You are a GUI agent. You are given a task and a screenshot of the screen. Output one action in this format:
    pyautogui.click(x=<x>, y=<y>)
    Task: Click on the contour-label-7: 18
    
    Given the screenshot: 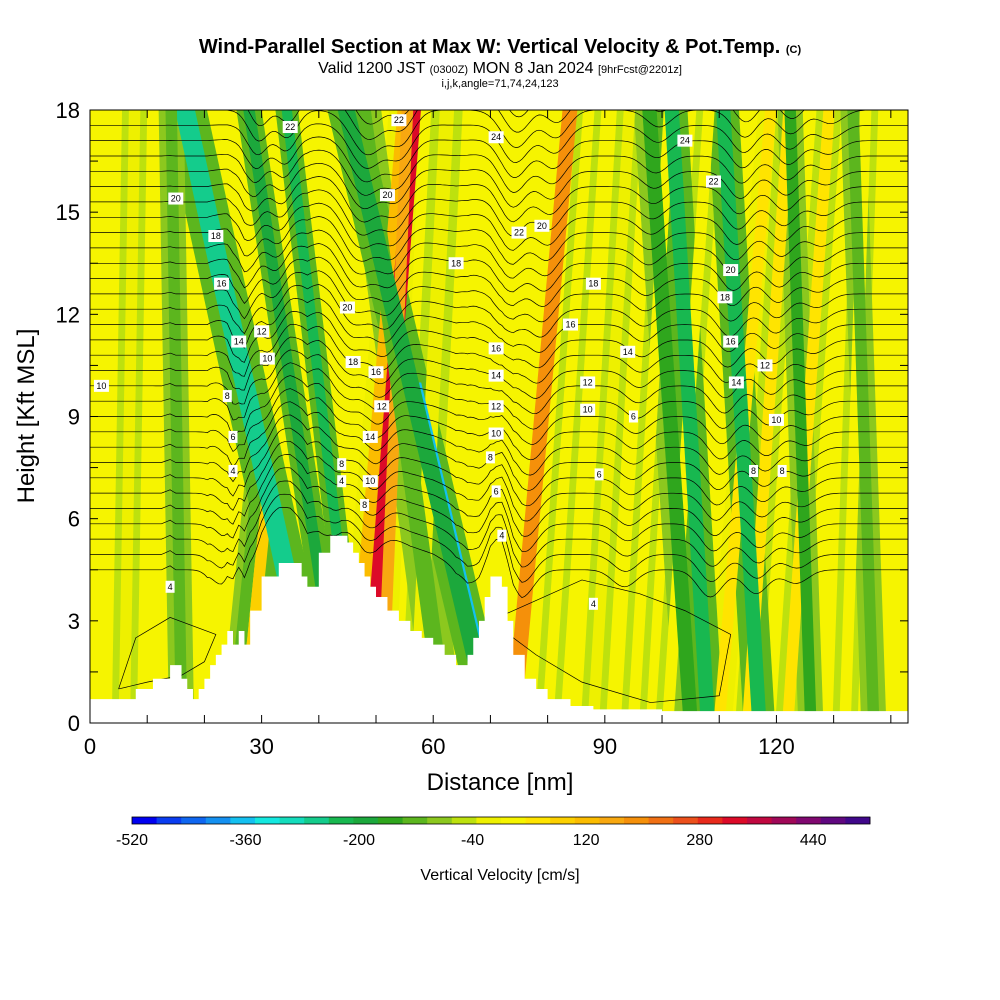 What is the action you would take?
    pyautogui.click(x=216, y=236)
    